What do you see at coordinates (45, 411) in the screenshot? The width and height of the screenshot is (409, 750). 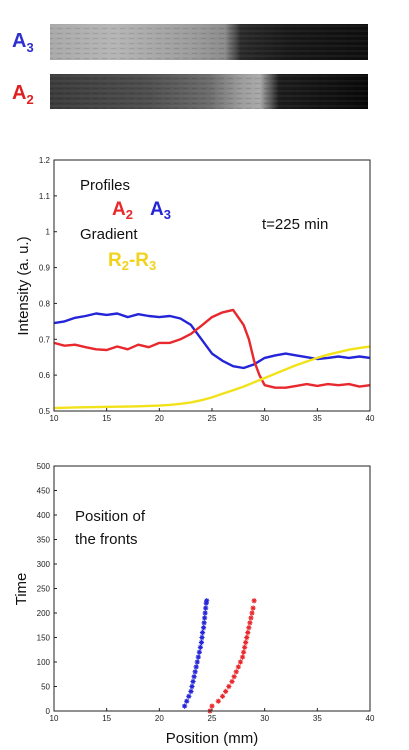 I see `intensity-ytick-label: 0.5` at bounding box center [45, 411].